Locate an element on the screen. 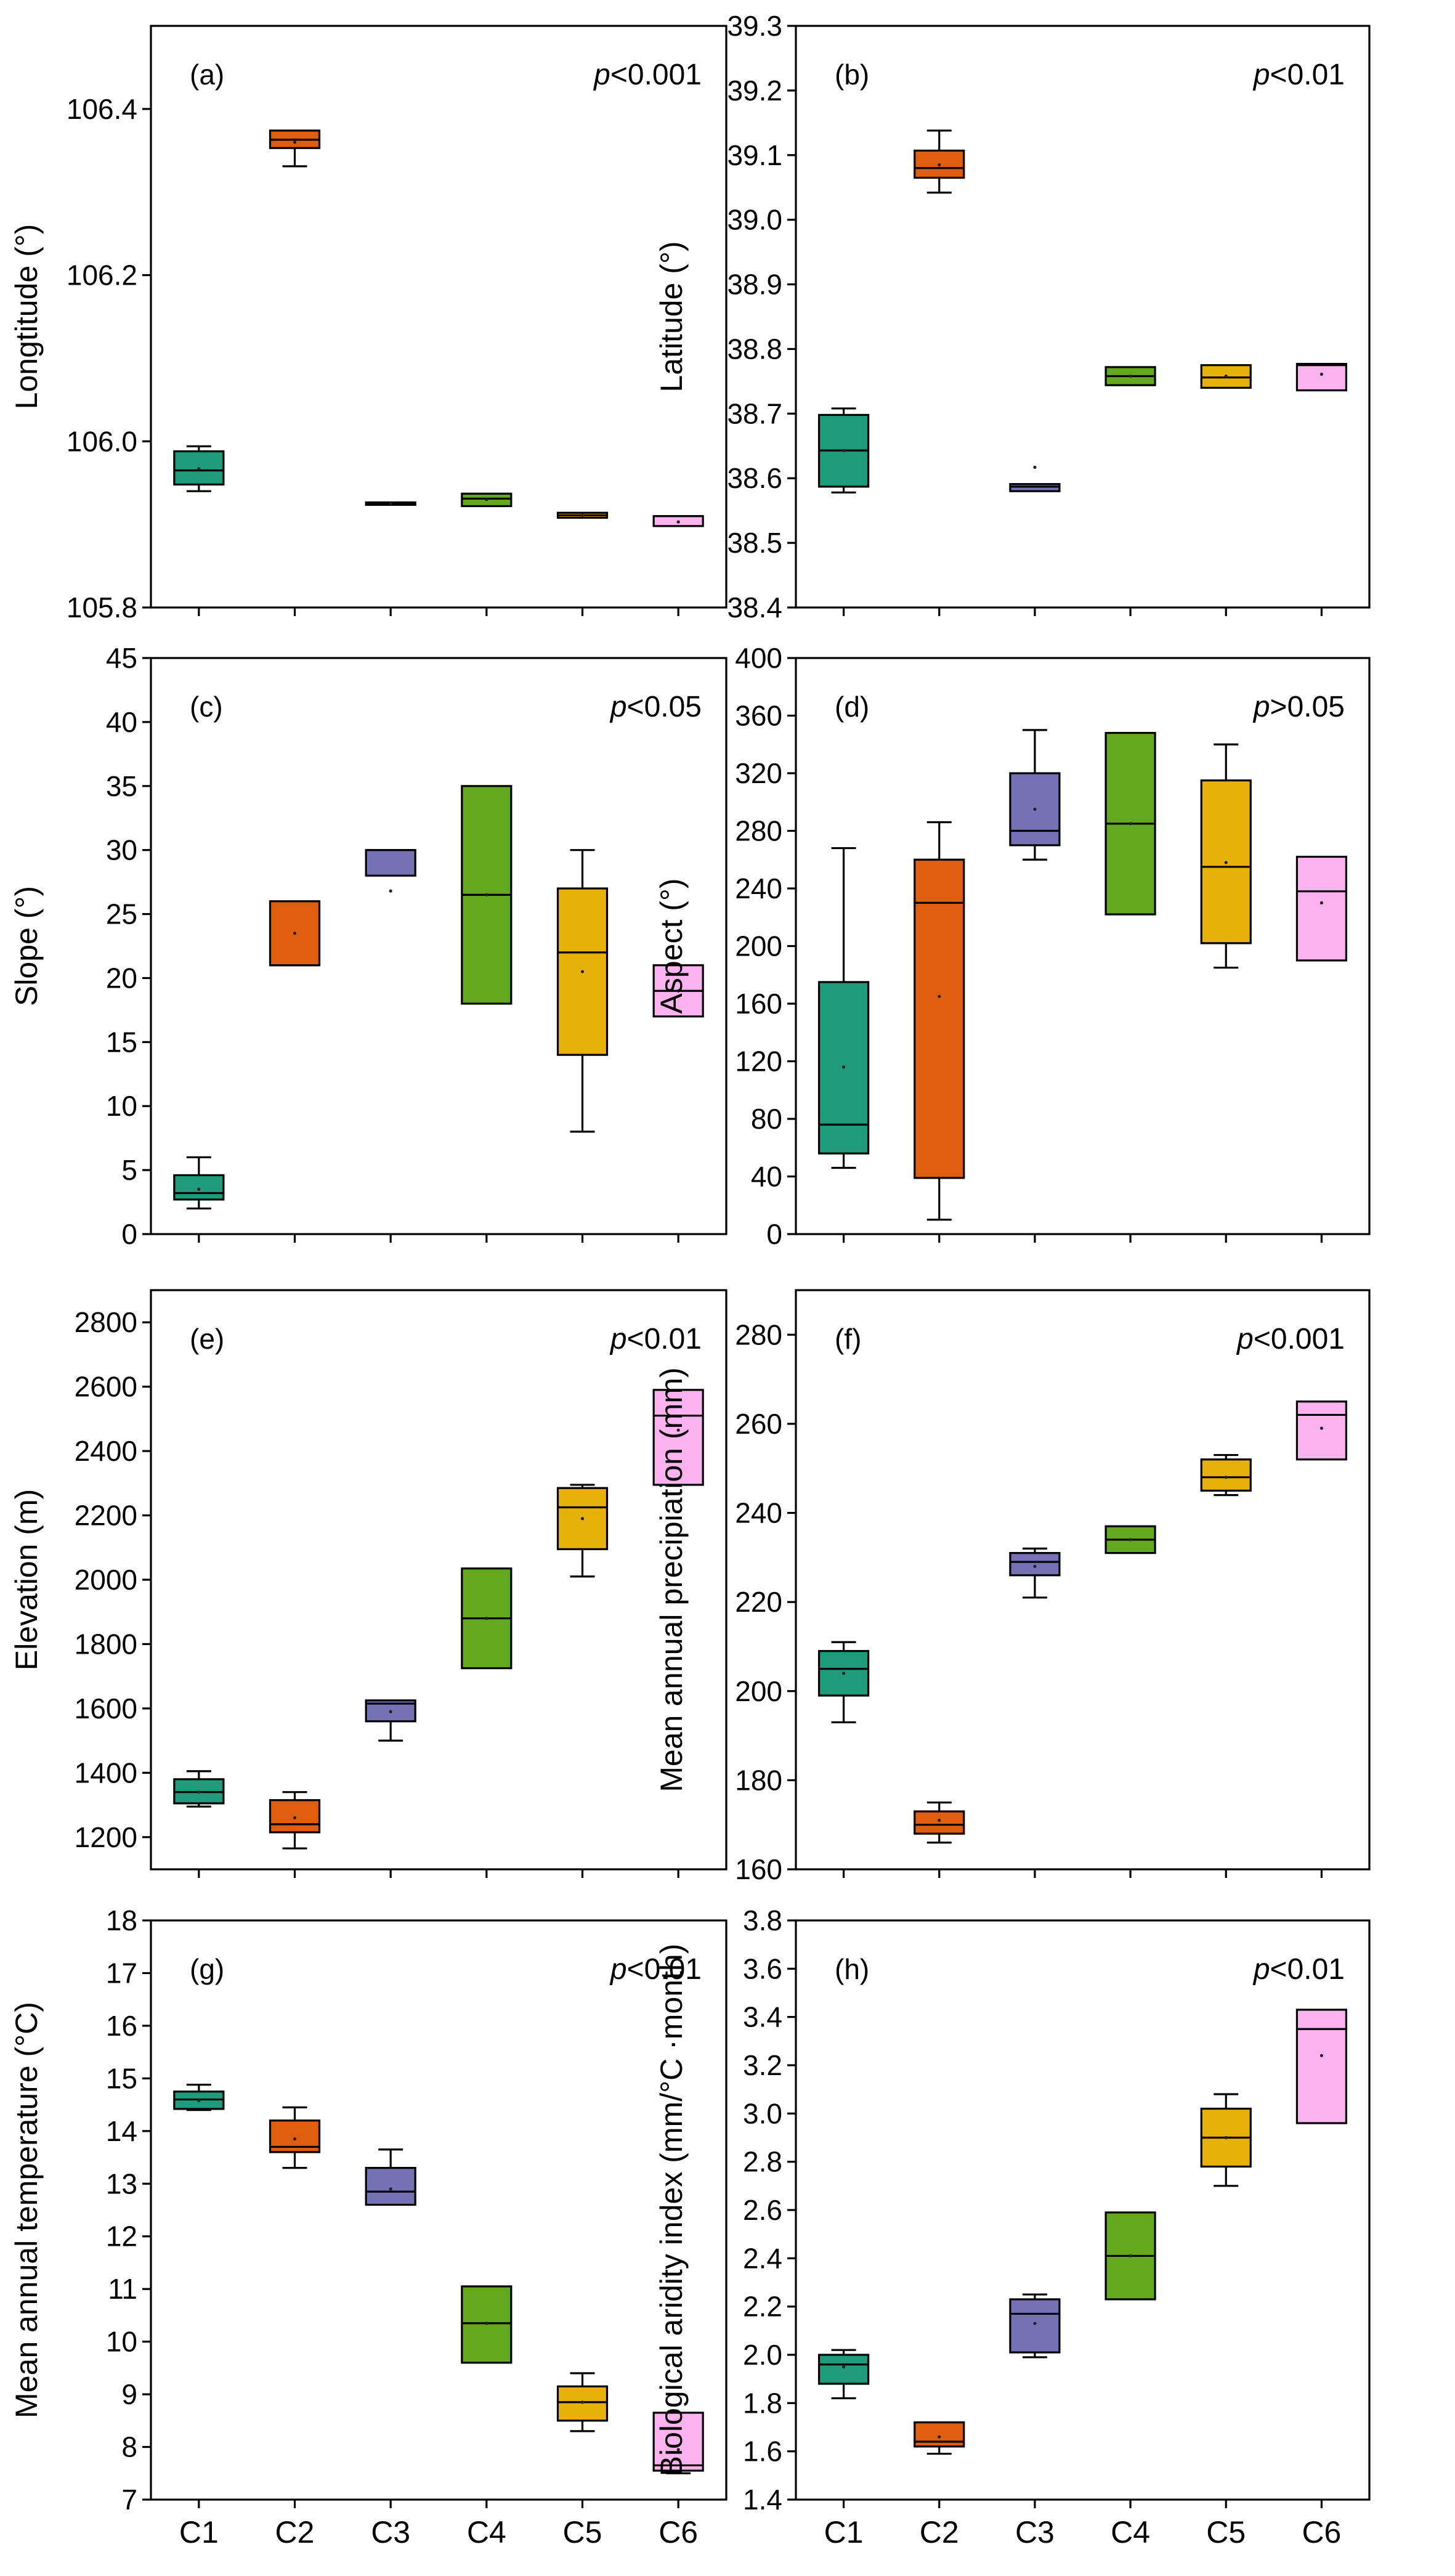  y-tick-label: 80 is located at coordinates (766, 1119).